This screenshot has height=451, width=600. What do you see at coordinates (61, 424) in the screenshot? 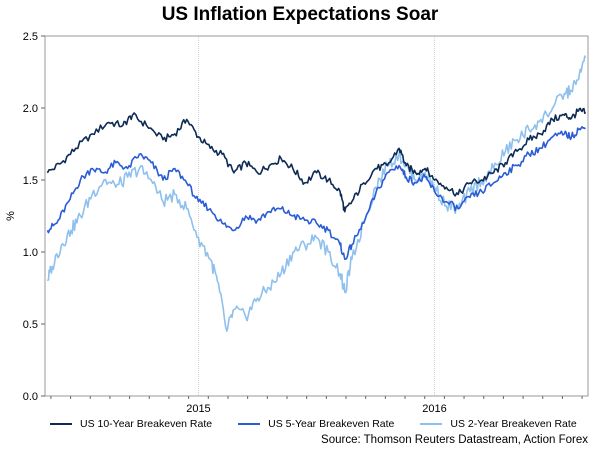
I see `legend-swatch-10y` at bounding box center [61, 424].